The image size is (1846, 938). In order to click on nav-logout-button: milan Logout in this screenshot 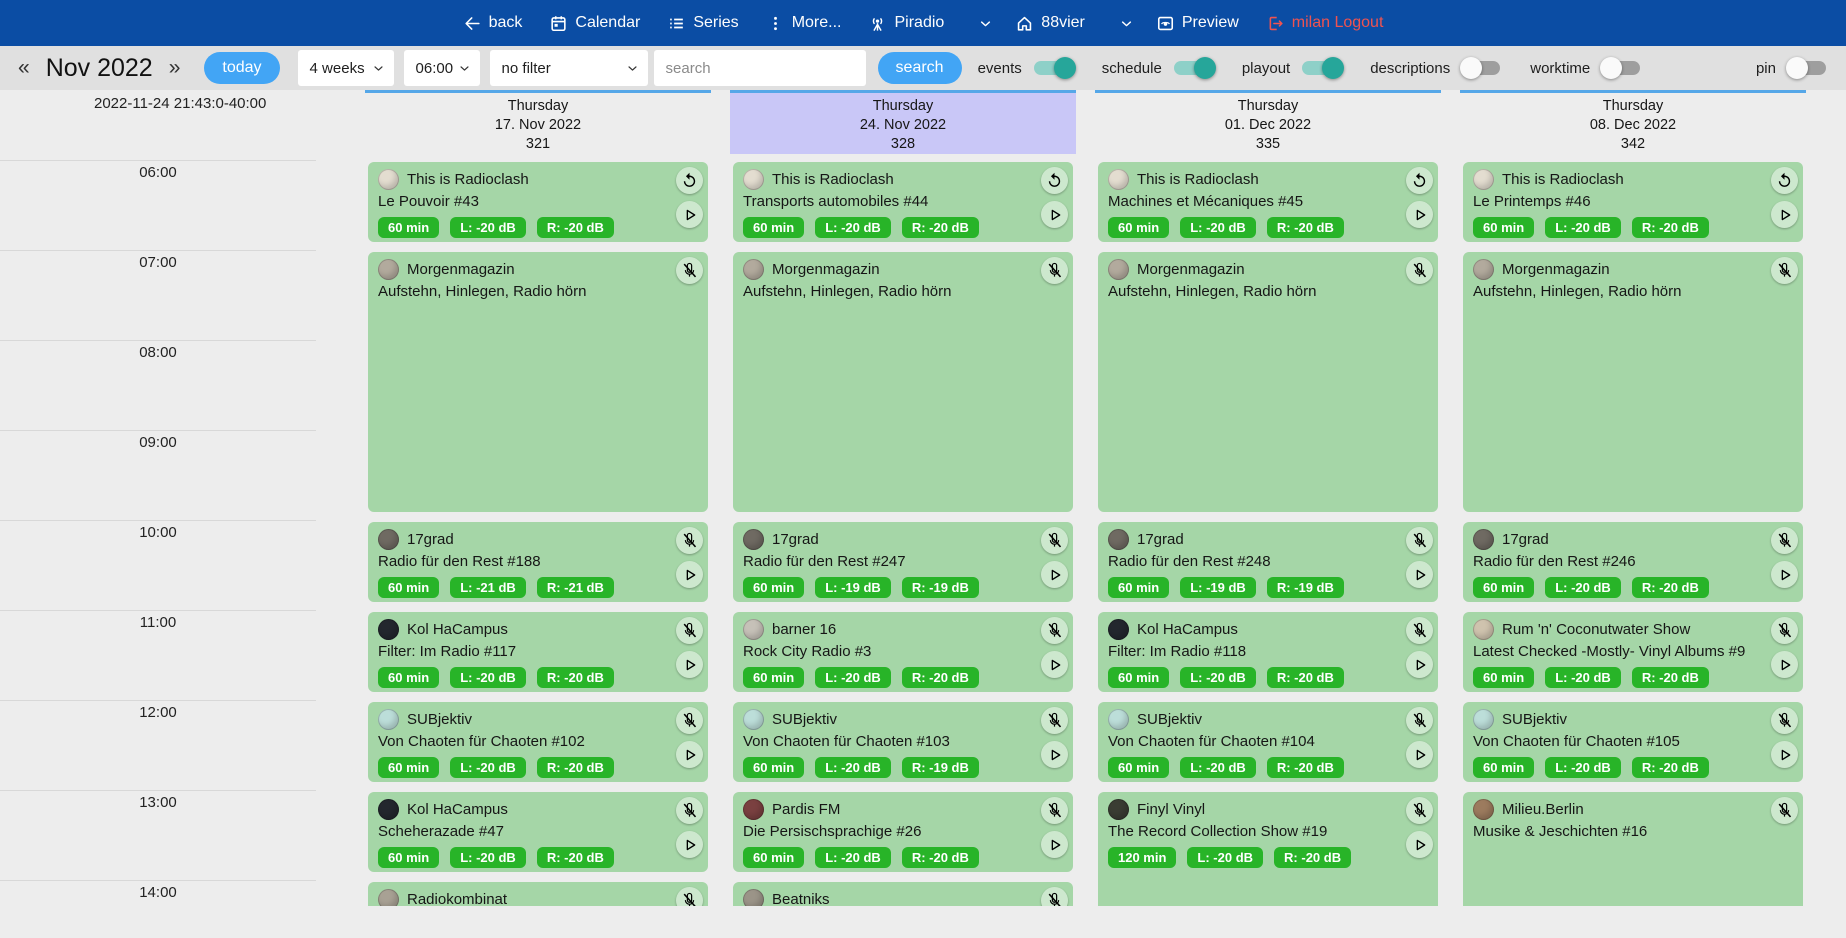, I will do `click(1324, 23)`.